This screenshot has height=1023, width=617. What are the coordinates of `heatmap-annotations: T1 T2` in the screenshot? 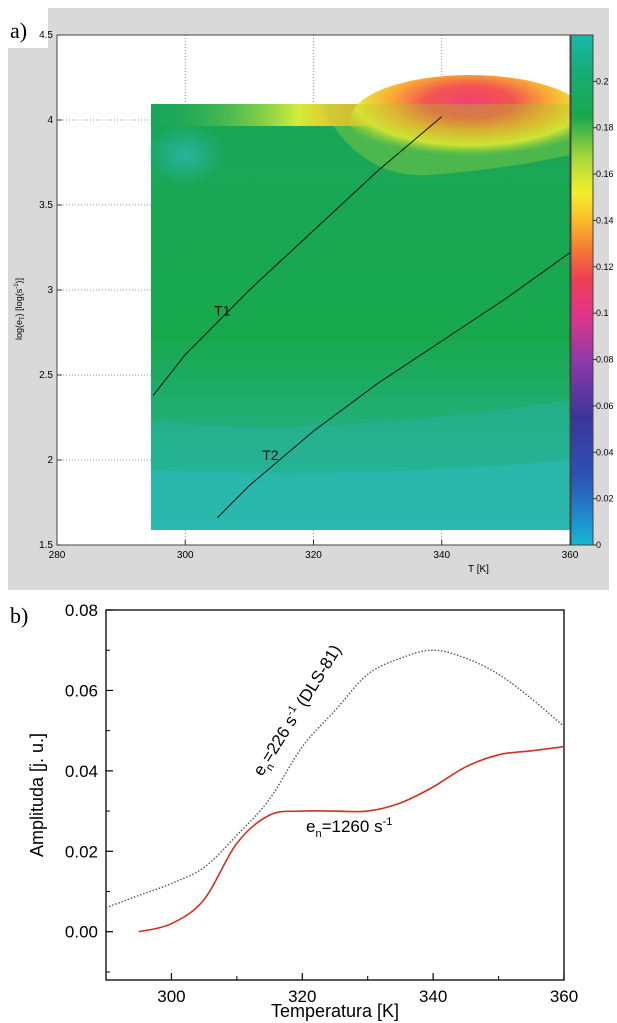 It's located at (246, 383).